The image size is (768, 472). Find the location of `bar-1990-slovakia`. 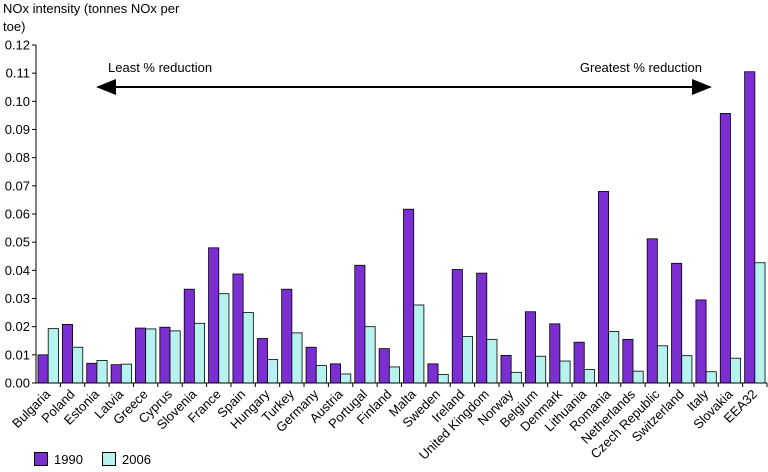

bar-1990-slovakia is located at coordinates (725, 248).